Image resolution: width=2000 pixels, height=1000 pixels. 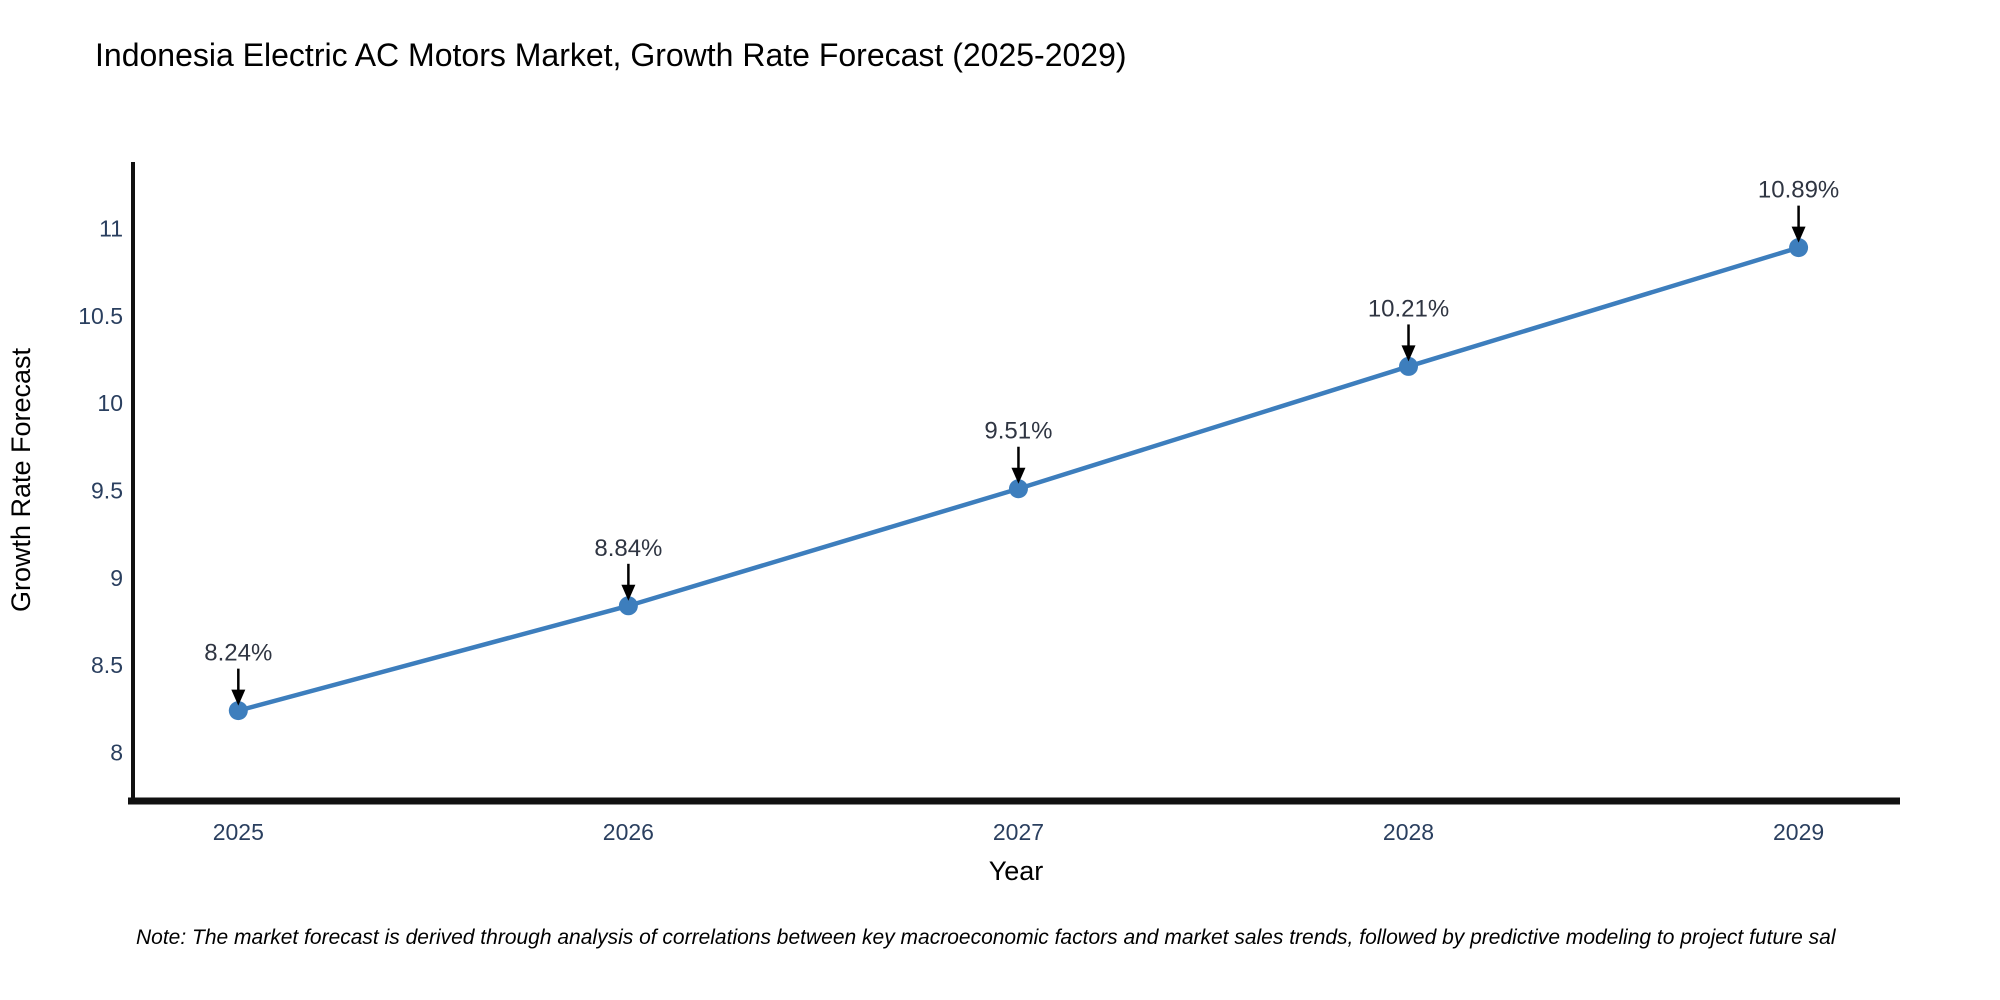 What do you see at coordinates (238, 711) in the screenshot?
I see `data-point-2025` at bounding box center [238, 711].